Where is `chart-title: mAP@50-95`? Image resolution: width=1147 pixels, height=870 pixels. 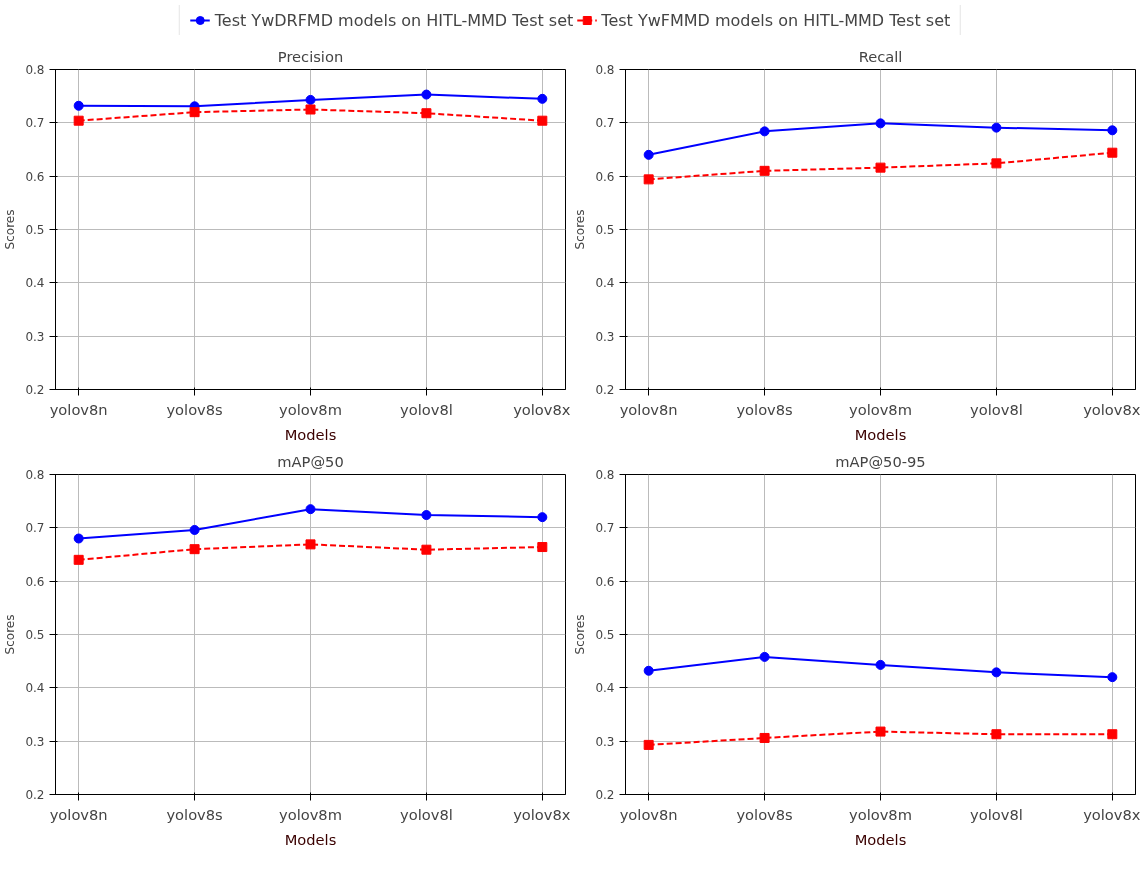 chart-title: mAP@50-95 is located at coordinates (880, 461).